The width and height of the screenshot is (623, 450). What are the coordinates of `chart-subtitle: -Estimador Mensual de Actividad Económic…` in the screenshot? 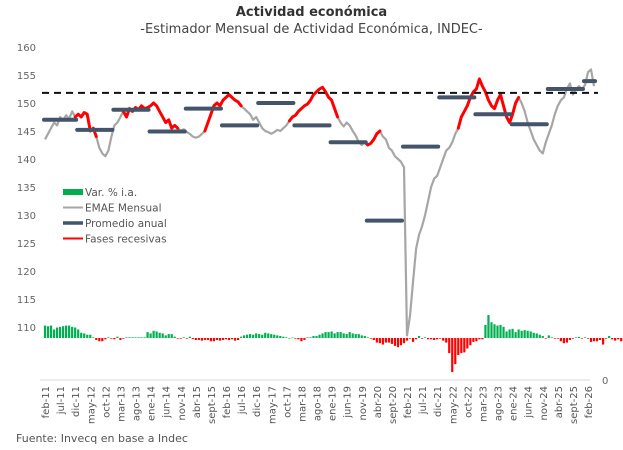 It's located at (311, 29).